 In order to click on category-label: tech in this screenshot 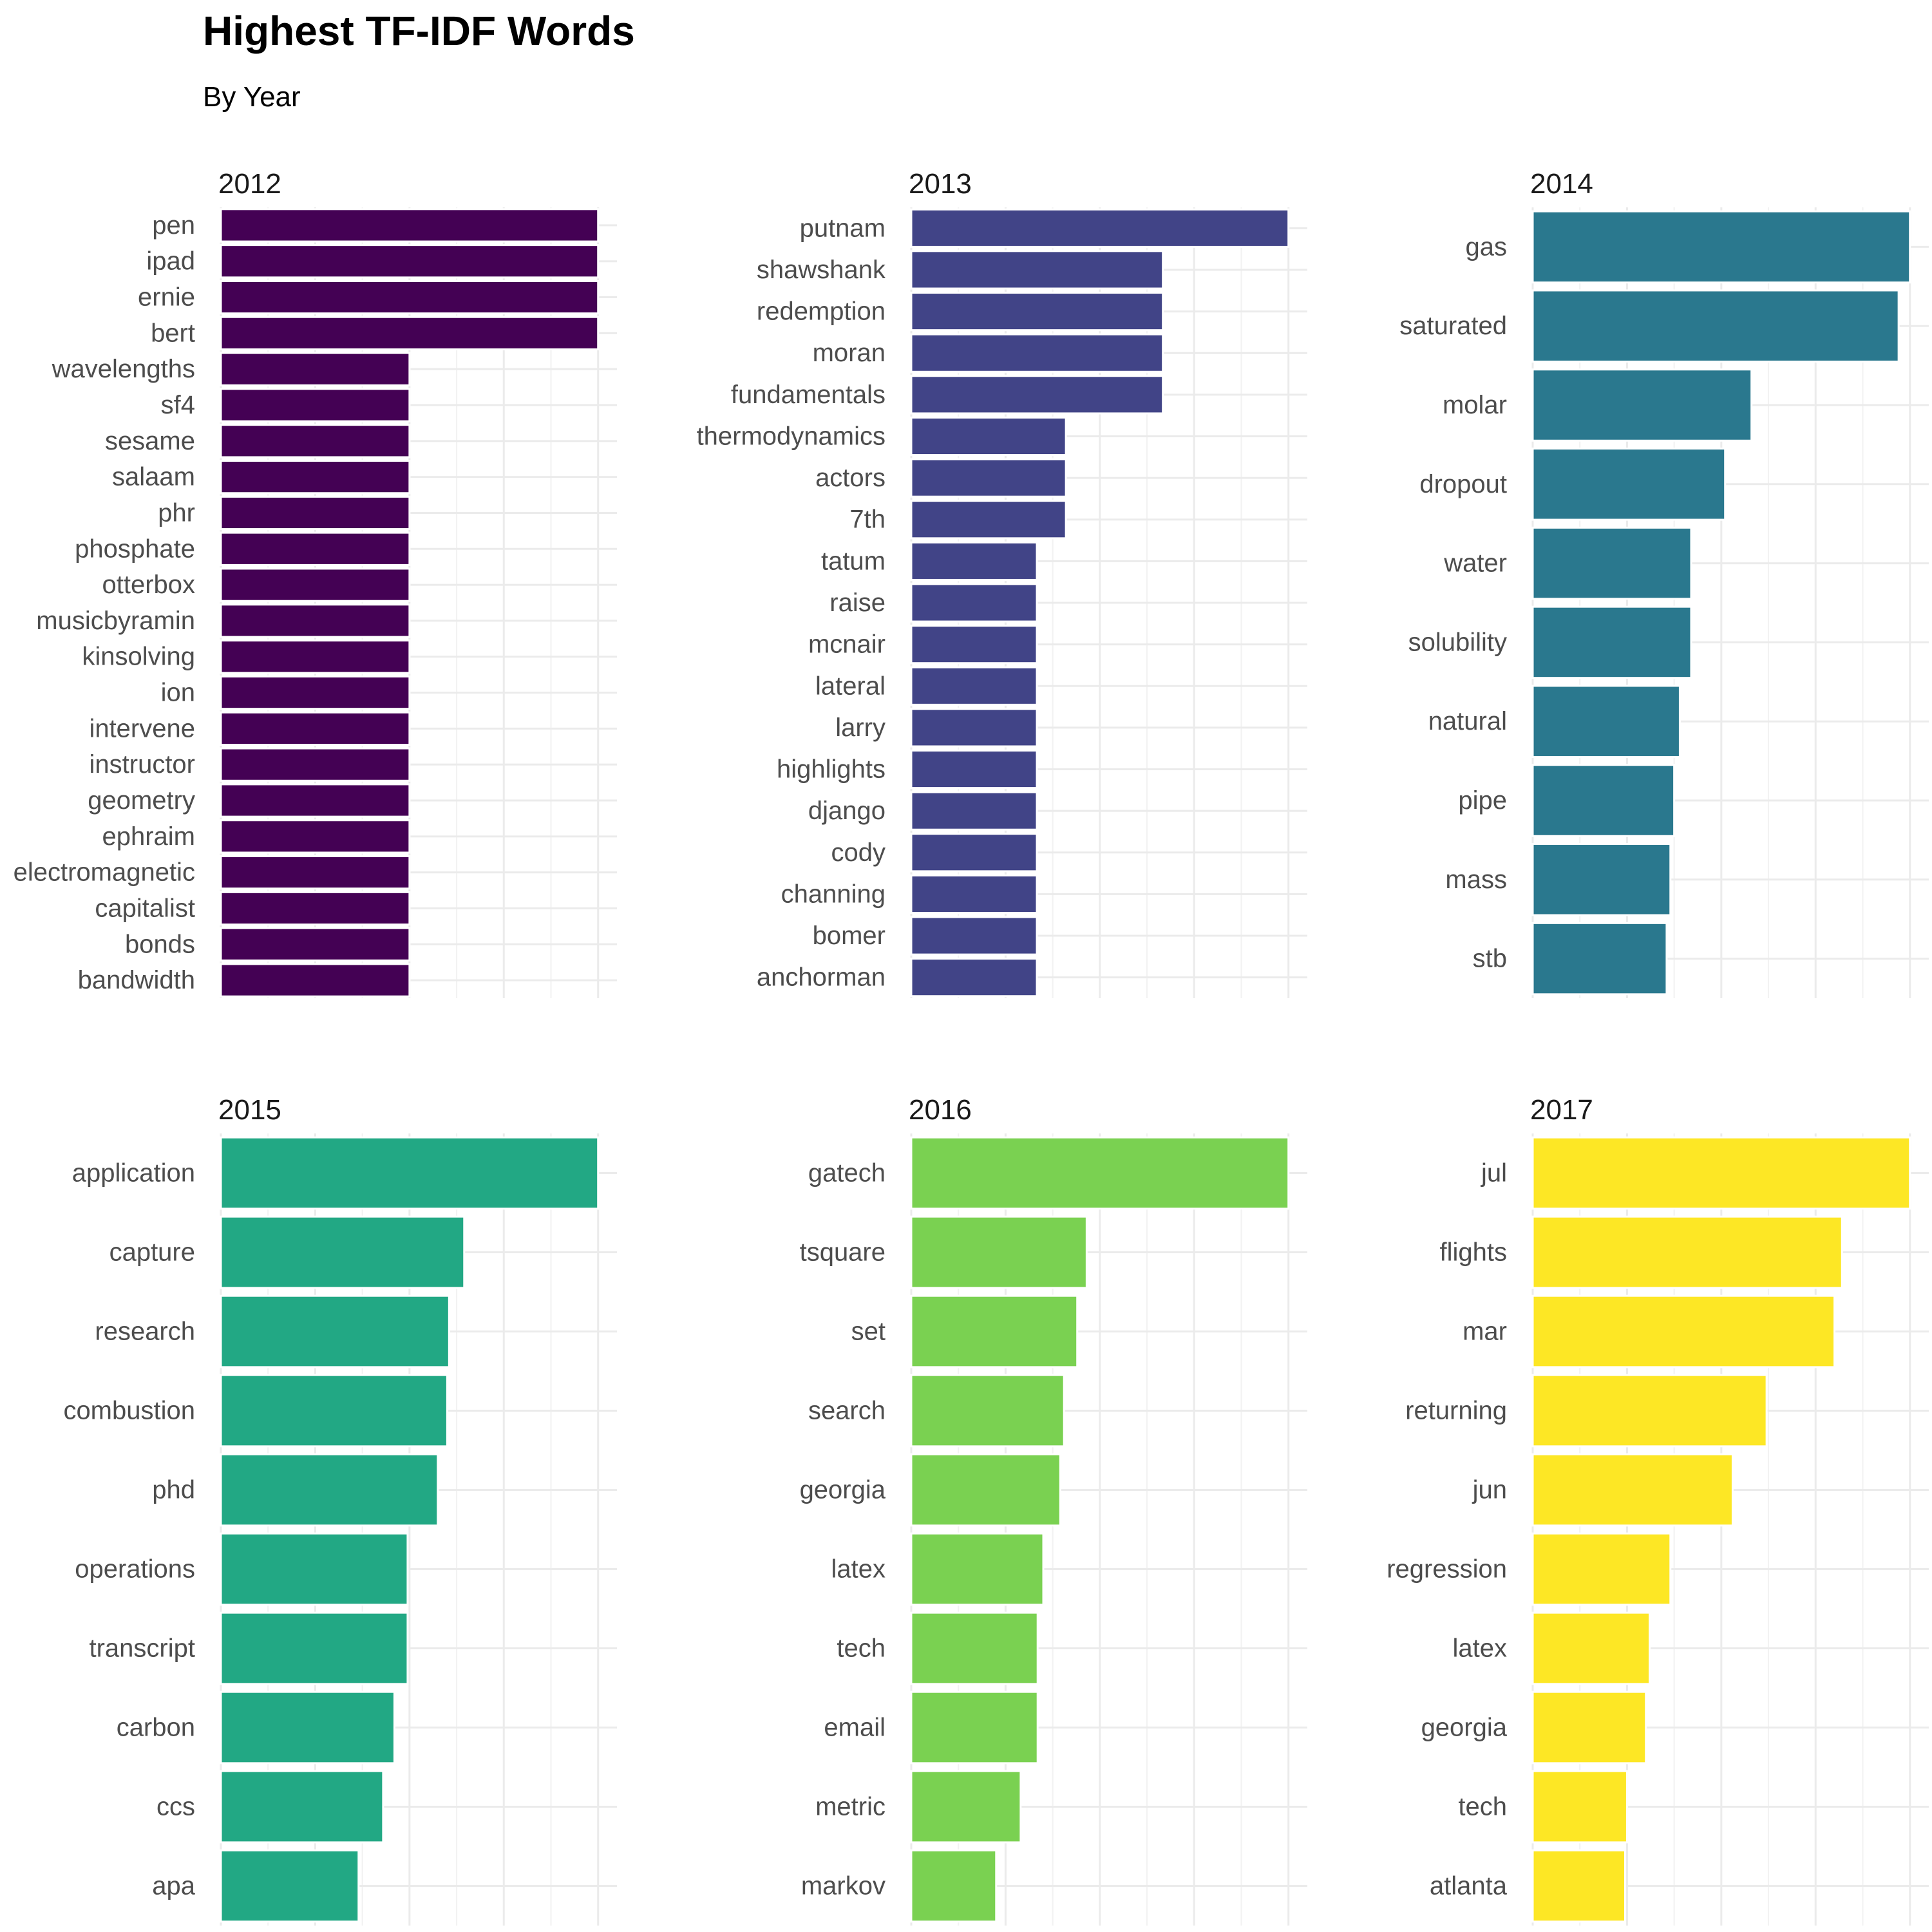, I will do `click(1482, 1807)`.